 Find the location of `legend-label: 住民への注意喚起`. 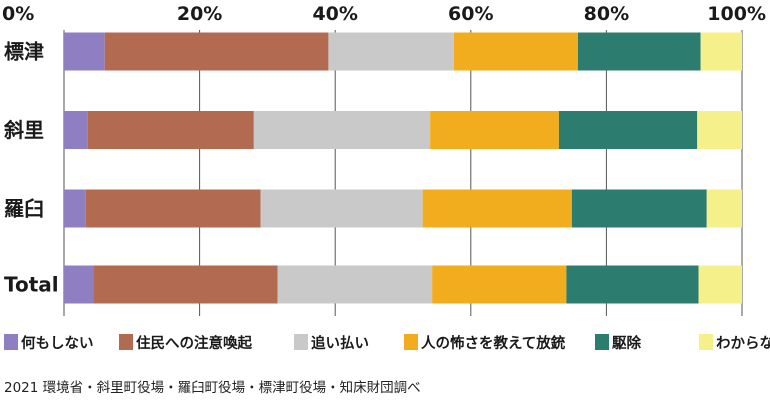

legend-label: 住民への注意喚起 is located at coordinates (194, 343).